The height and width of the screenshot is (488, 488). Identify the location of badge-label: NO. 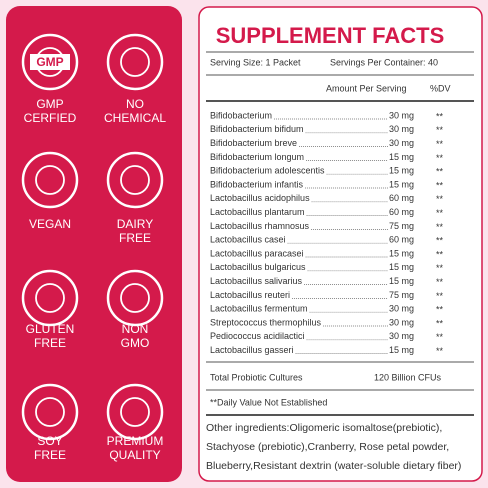
(135, 104).